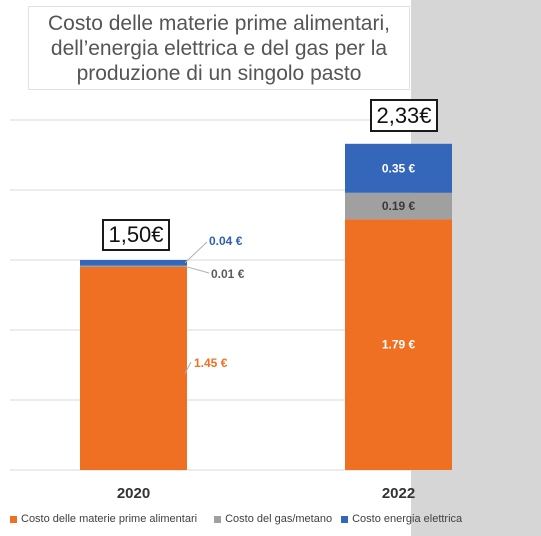 This screenshot has width=541, height=536. Describe the element at coordinates (404, 115) in the screenshot. I see `total-label-2022: 2,33€` at that location.